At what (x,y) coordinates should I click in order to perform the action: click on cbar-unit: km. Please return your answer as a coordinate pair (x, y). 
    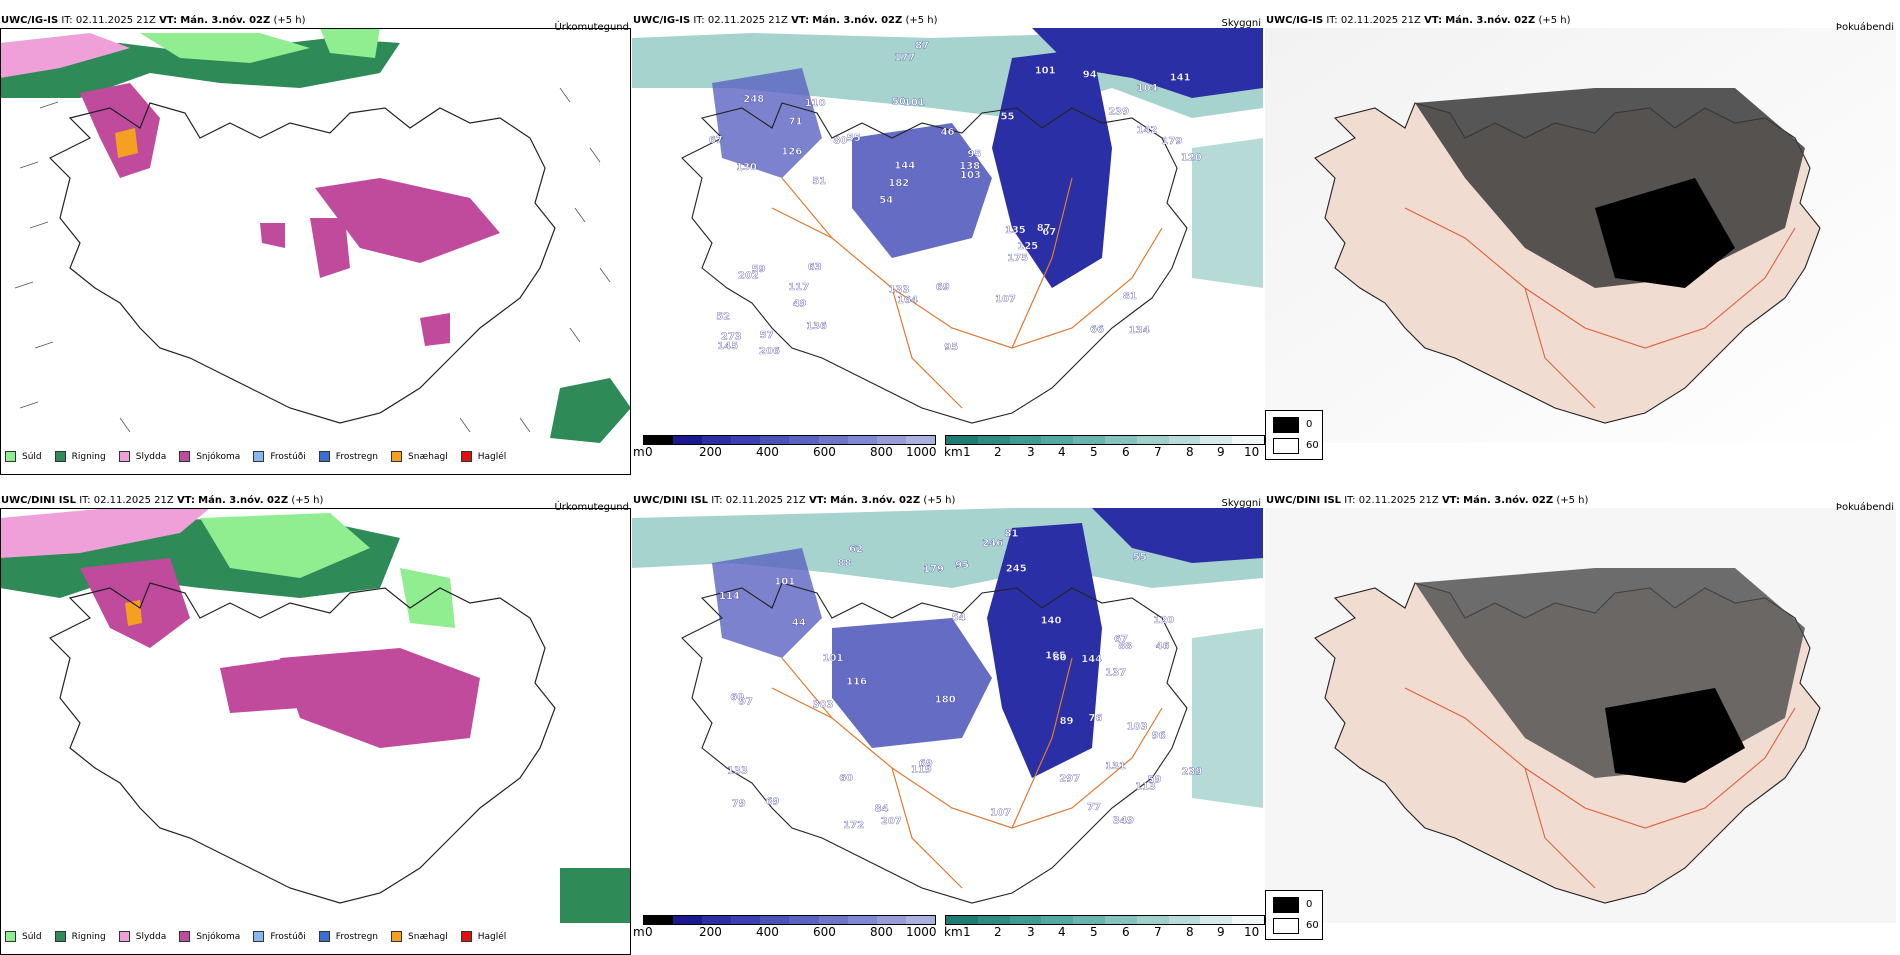
    Looking at the image, I should click on (953, 932).